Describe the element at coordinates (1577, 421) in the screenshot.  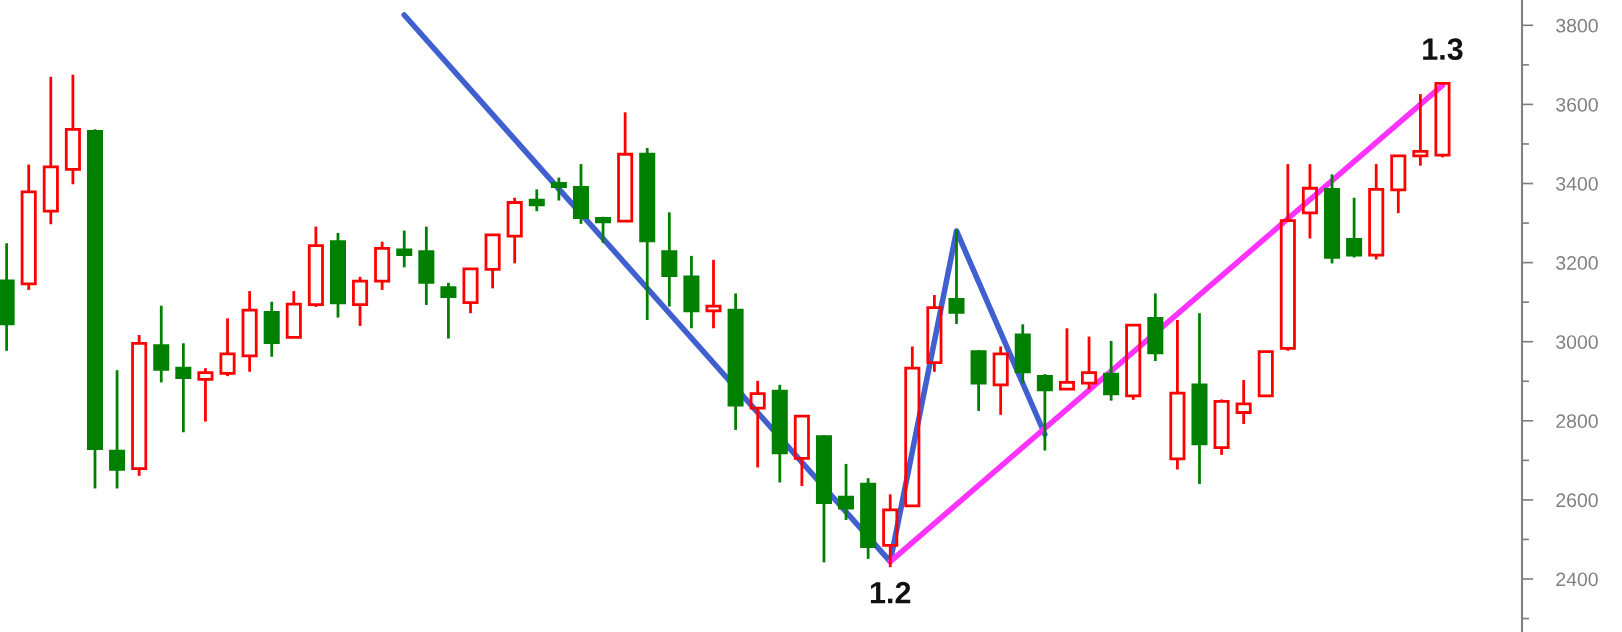
I see `y-tick-label: 2800` at that location.